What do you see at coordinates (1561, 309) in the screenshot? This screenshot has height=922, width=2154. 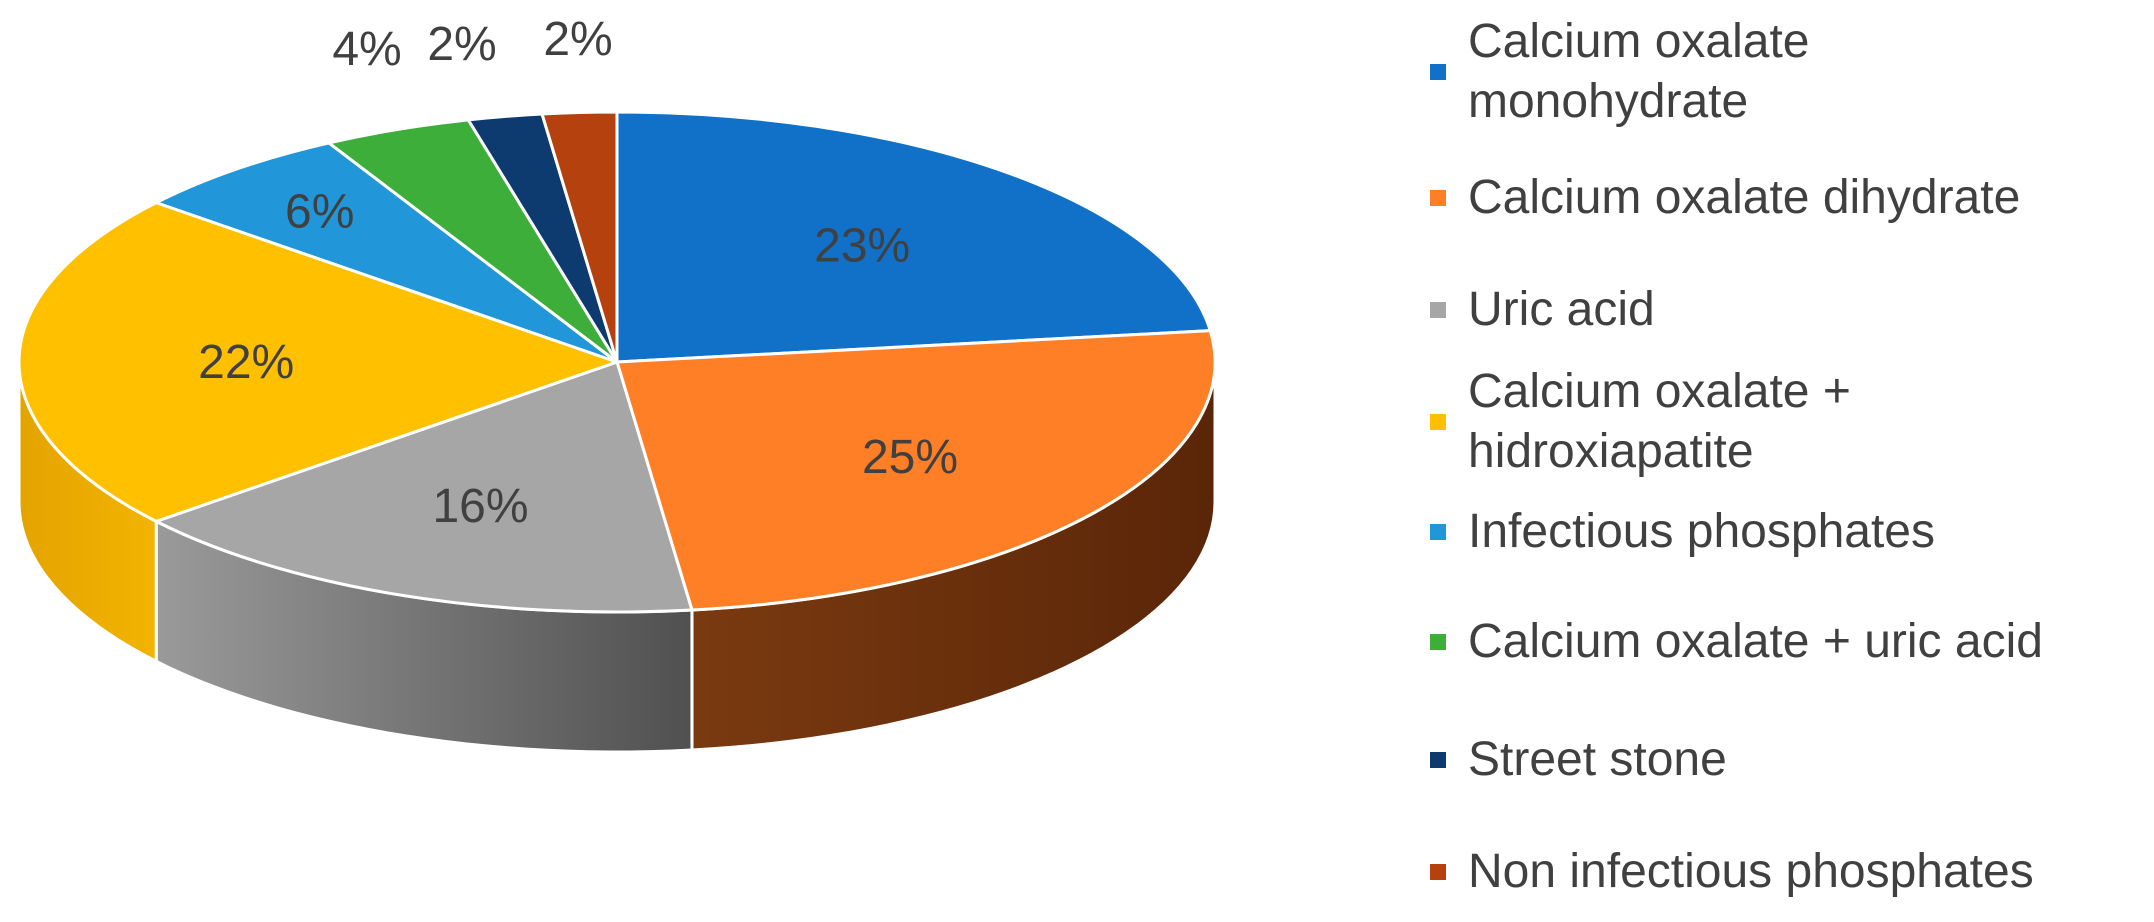 I see `legend-label: Uric acid` at bounding box center [1561, 309].